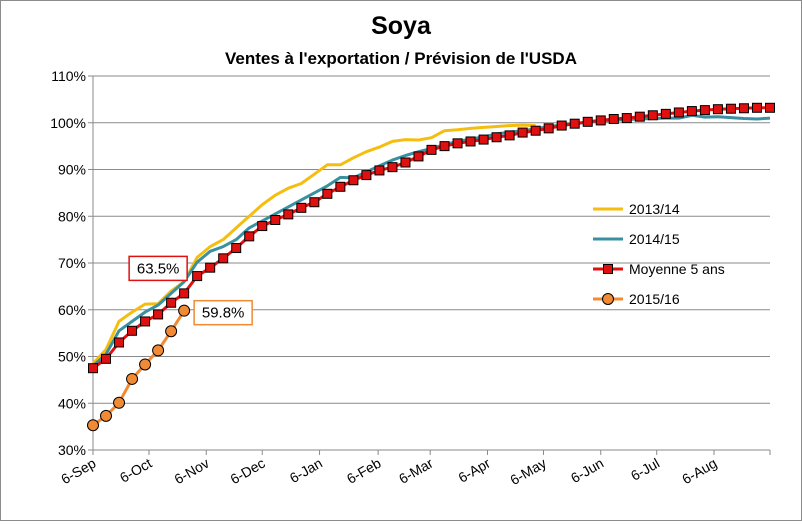  Describe the element at coordinates (72, 216) in the screenshot. I see `y-tick-label: 80%` at that location.